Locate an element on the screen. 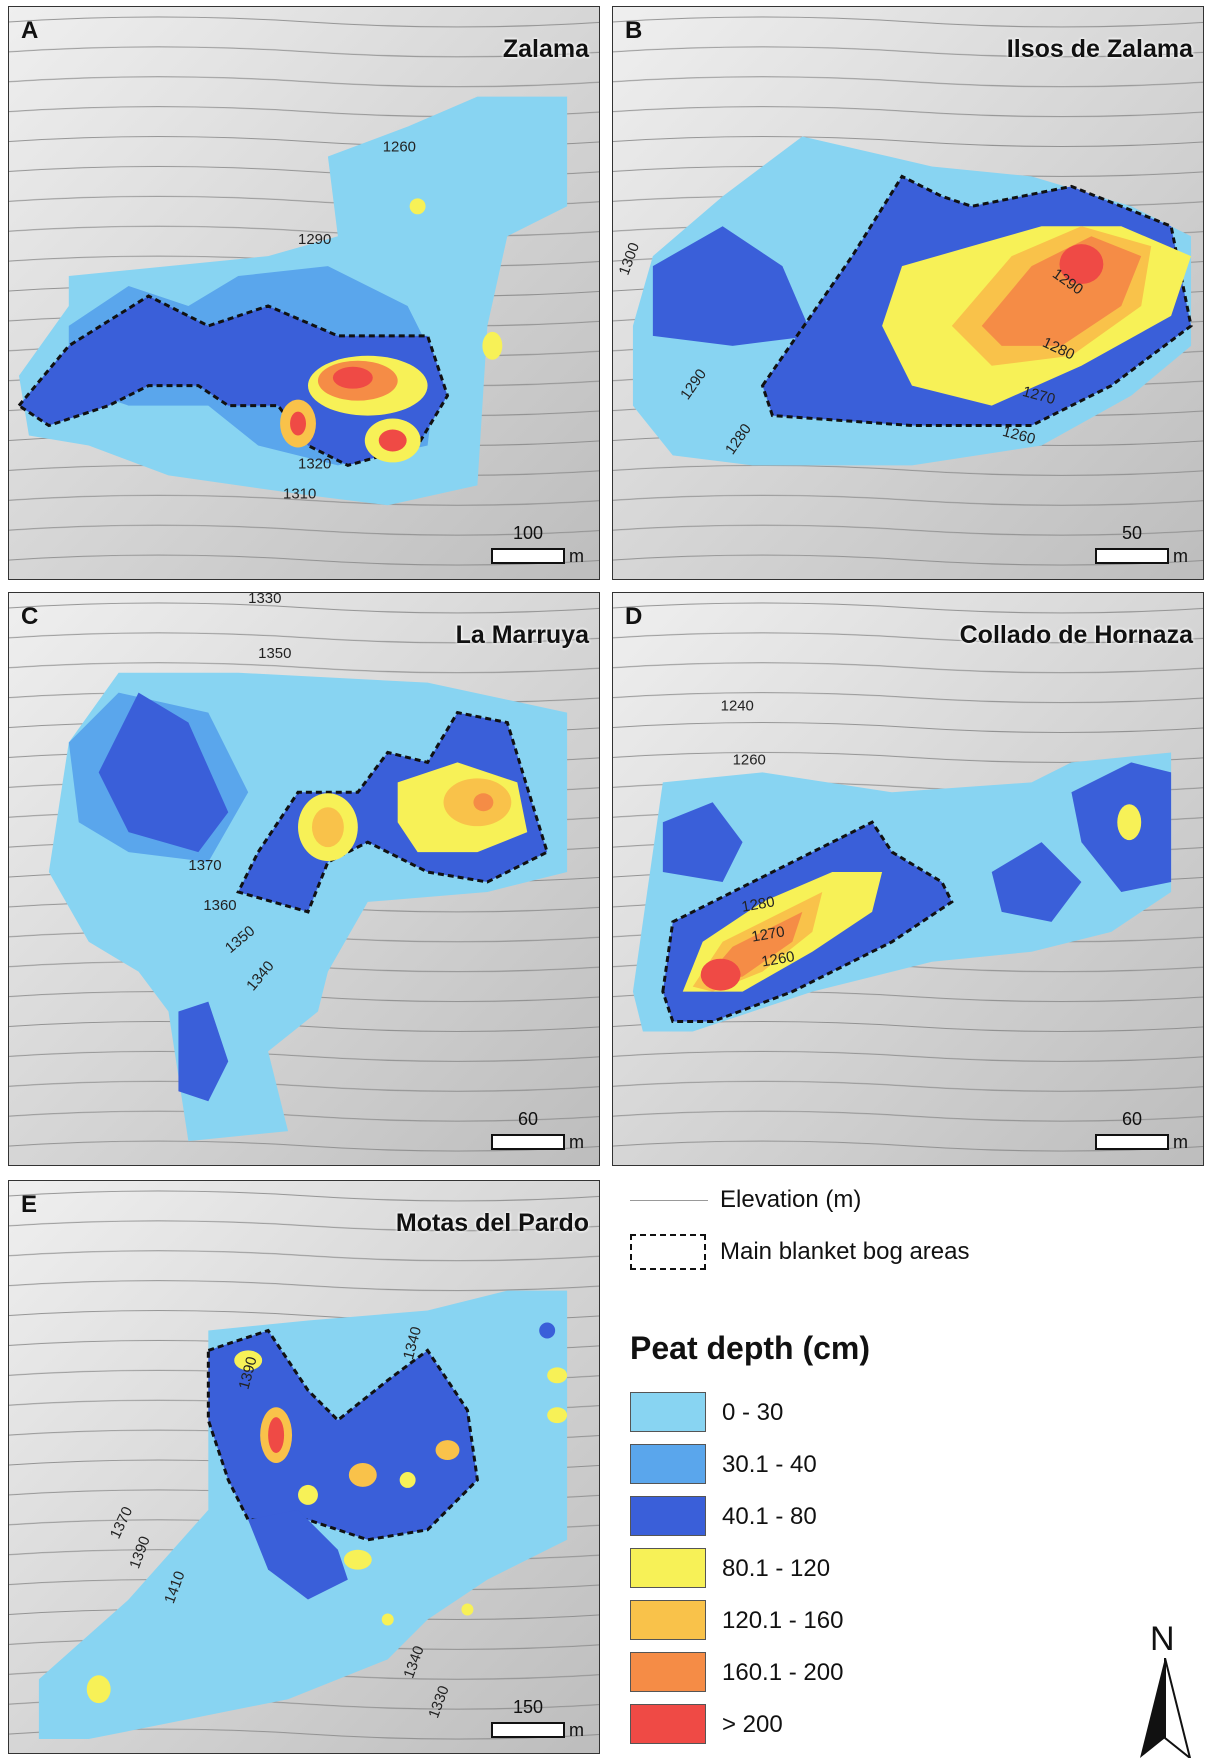  legend-class-label: 40.1 - 80 is located at coordinates (769, 1516).